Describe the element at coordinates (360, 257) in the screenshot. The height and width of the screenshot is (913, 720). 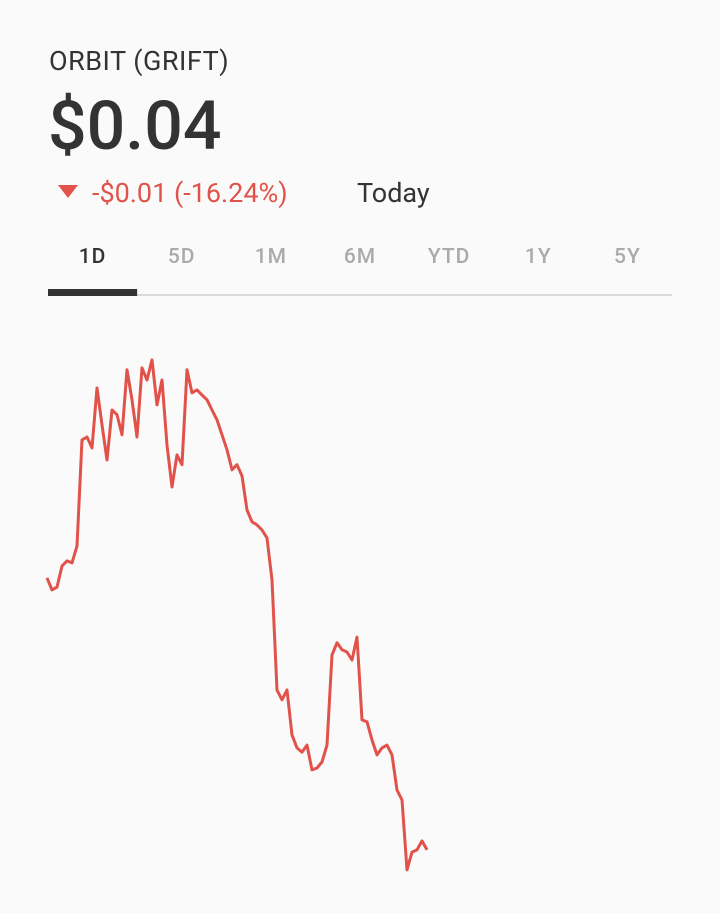
I see `range-tab: 6M` at that location.